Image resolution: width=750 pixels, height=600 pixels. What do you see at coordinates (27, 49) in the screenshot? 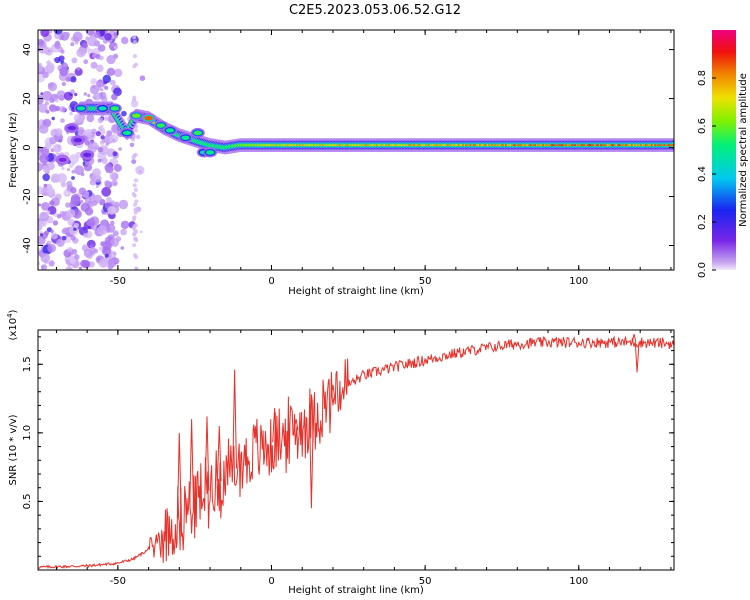
I see `spectrogram-y-tick-label: 40` at bounding box center [27, 49].